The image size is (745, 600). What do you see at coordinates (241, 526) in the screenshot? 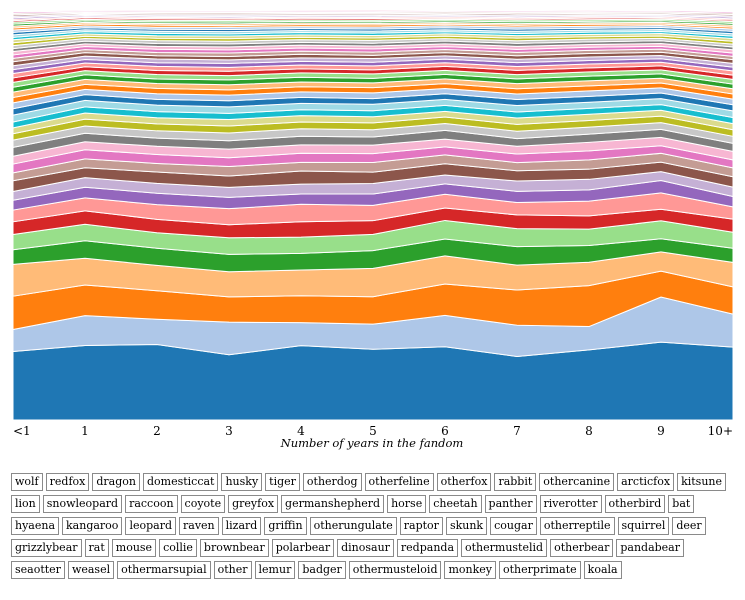
I see `legend-button-lizard: lizard` at bounding box center [241, 526].